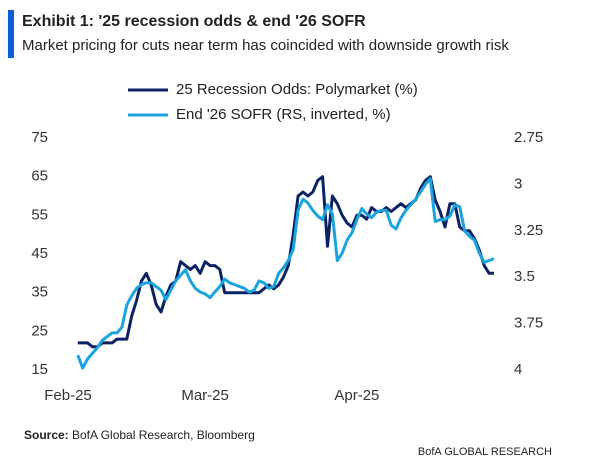 This screenshot has height=460, width=596. I want to click on y-tick-label: 15, so click(39, 369).